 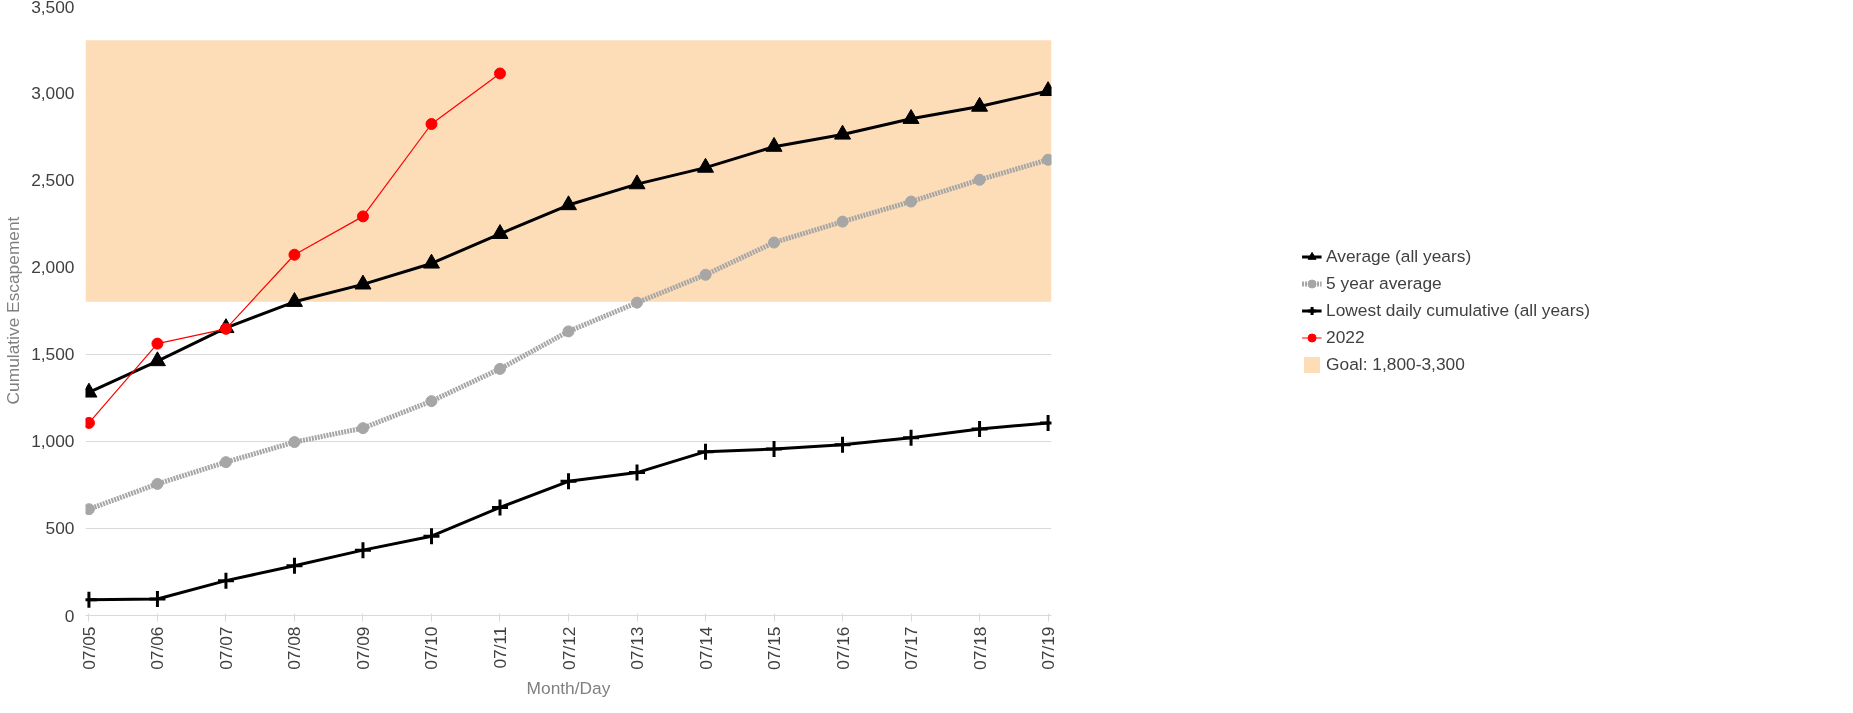 What do you see at coordinates (705, 648) in the screenshot?
I see `x-tick-label: 07/14` at bounding box center [705, 648].